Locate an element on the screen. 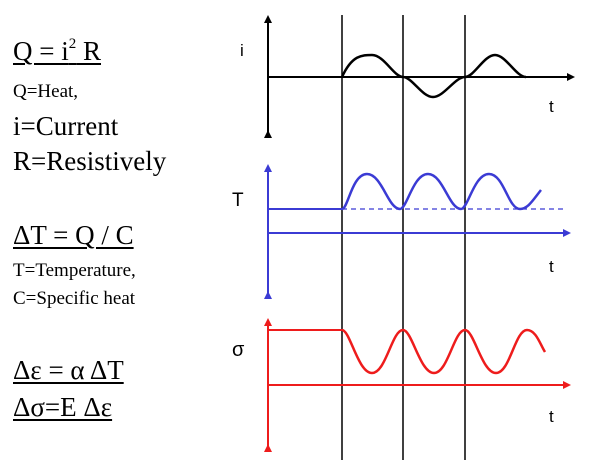 The image size is (595, 466). current-definition: i=Current is located at coordinates (66, 126).